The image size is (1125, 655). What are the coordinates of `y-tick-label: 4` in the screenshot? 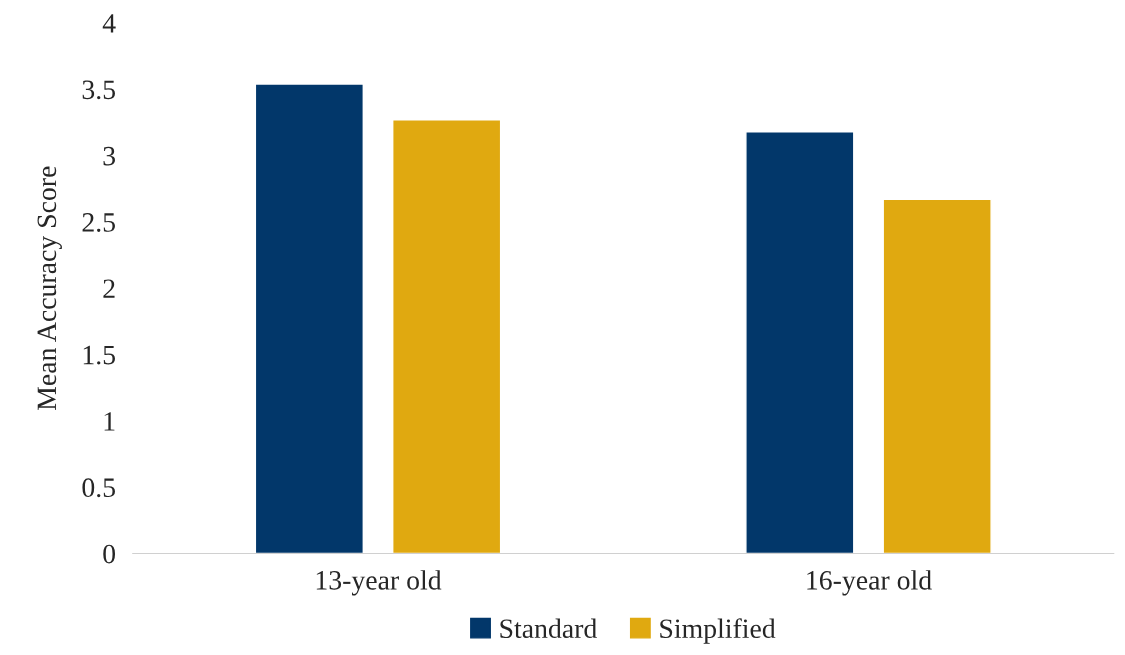 It's located at (109, 23).